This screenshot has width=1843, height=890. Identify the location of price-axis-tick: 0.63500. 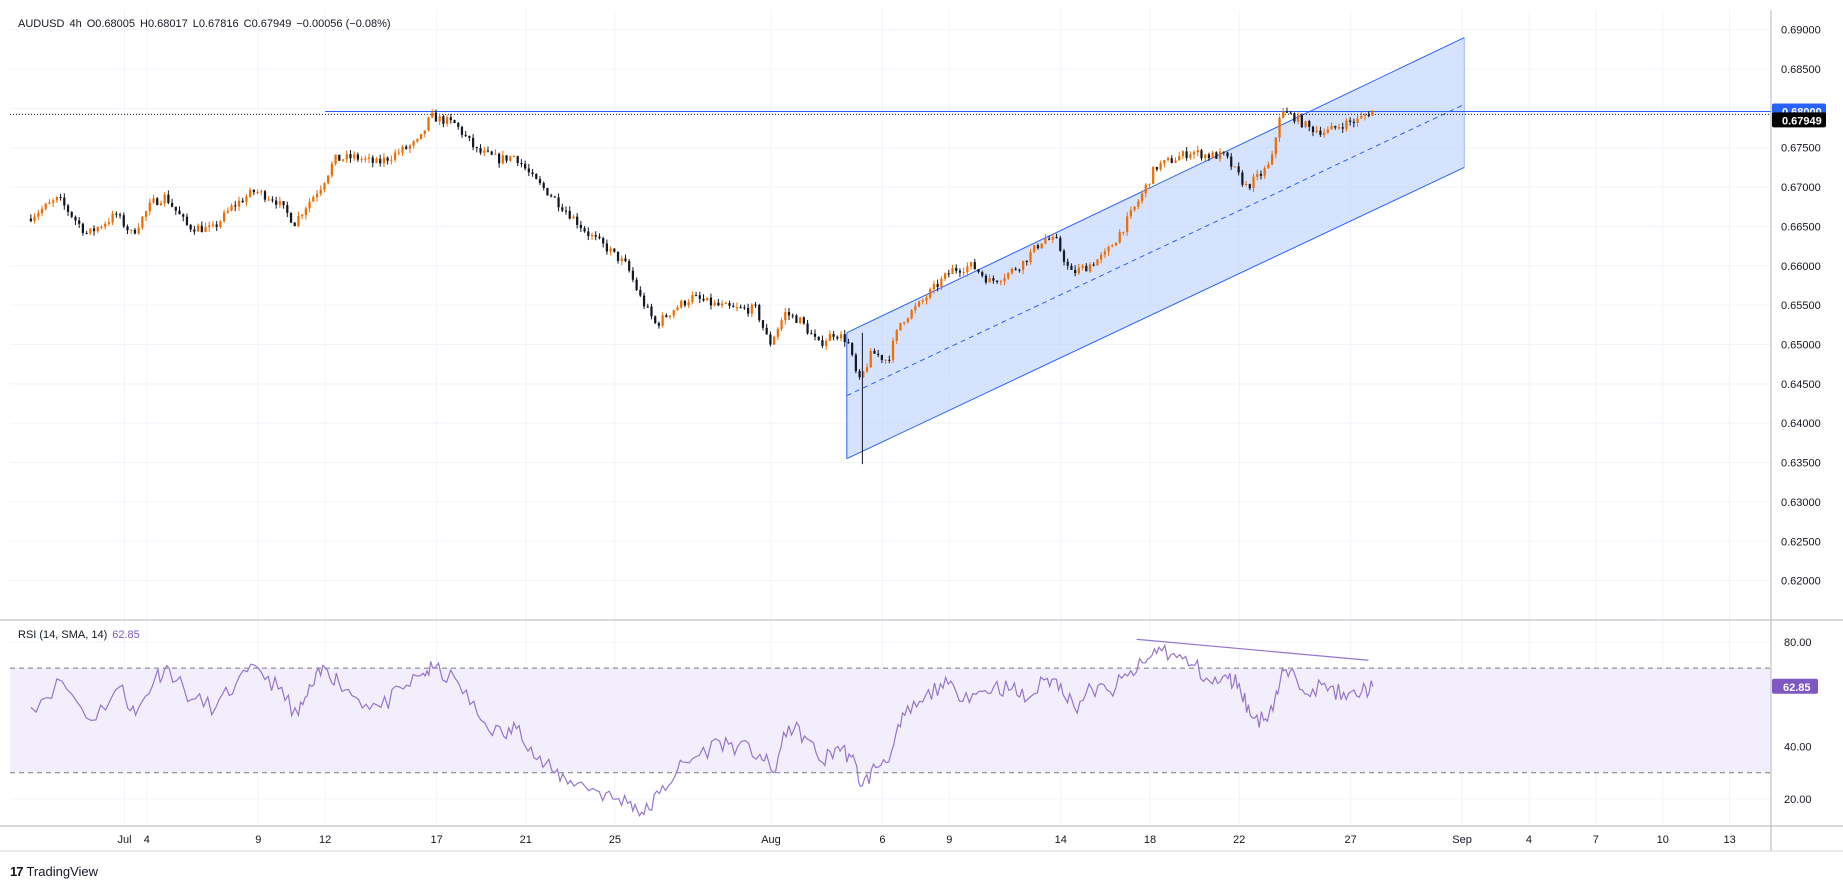
(1801, 464).